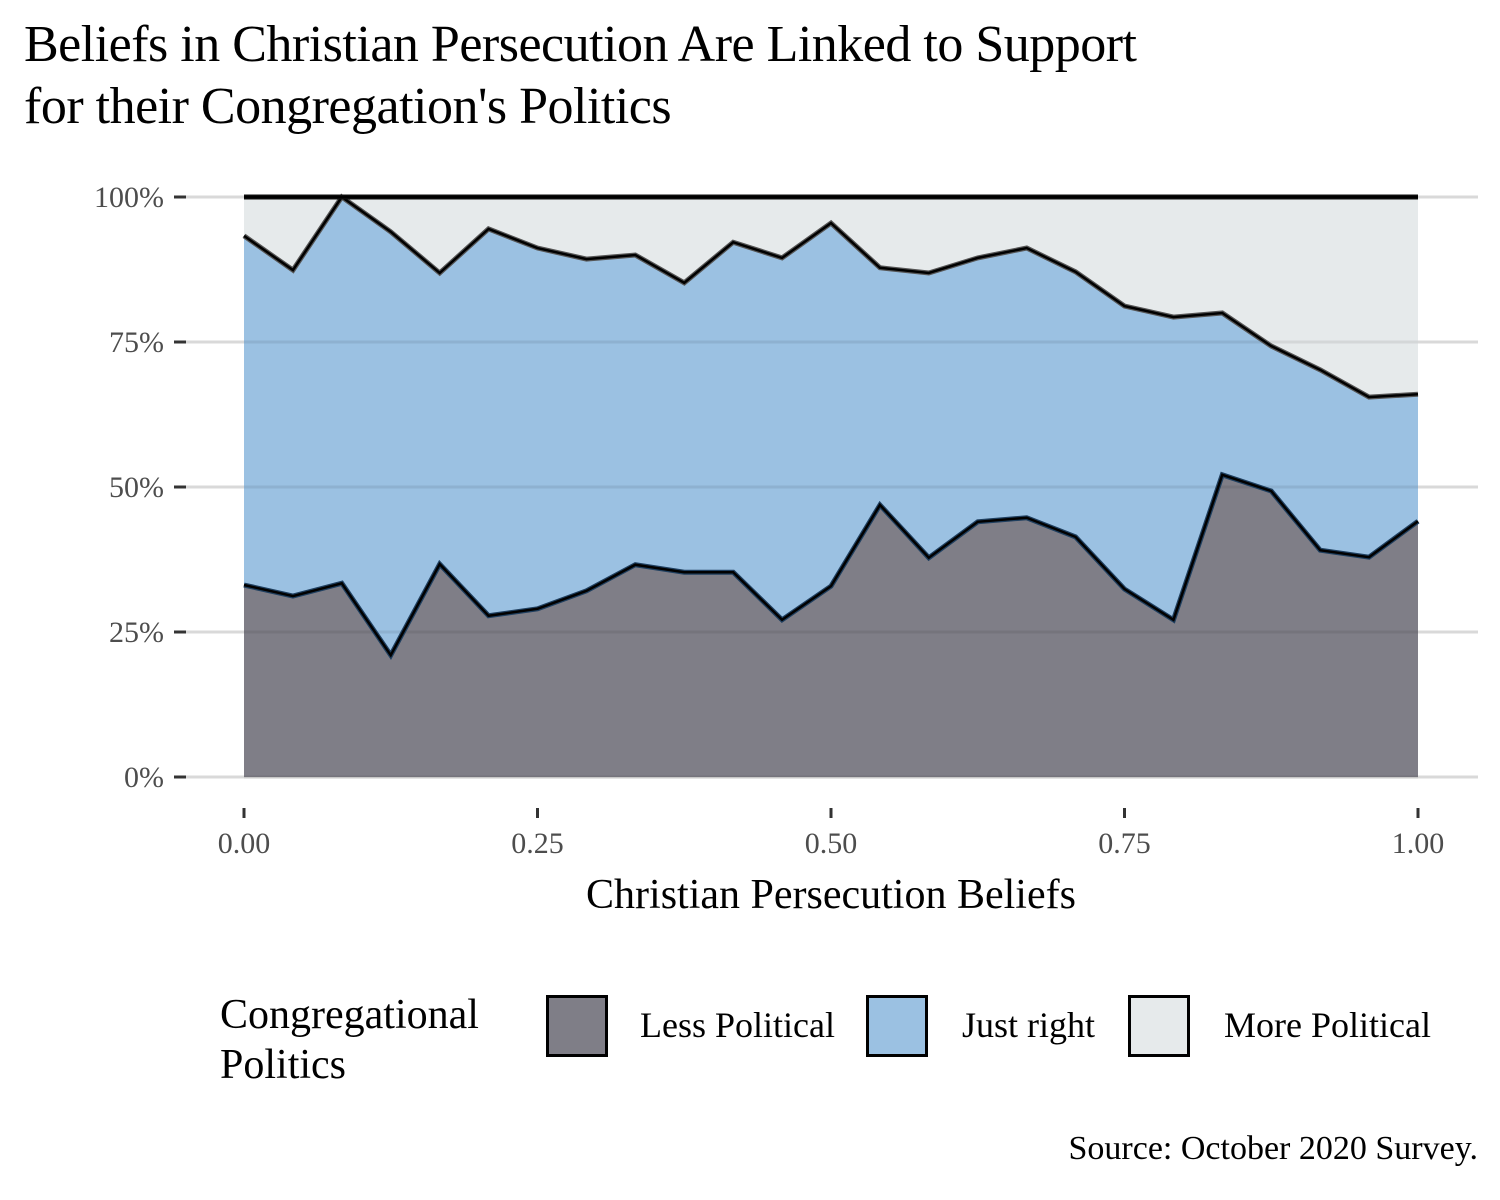 The width and height of the screenshot is (1500, 1200). What do you see at coordinates (1418, 843) in the screenshot?
I see `x-tick-label-1: 1.00` at bounding box center [1418, 843].